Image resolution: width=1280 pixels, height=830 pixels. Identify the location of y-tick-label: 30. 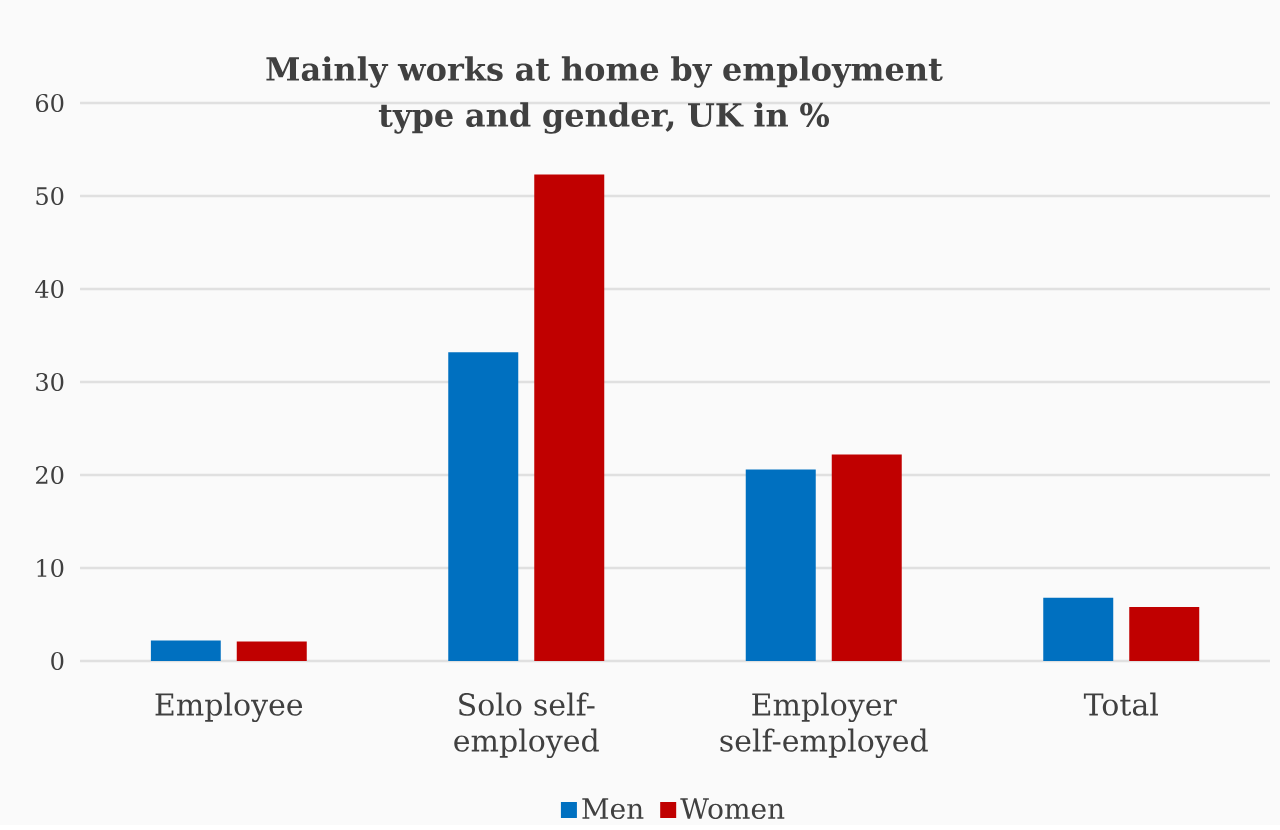
(50, 382).